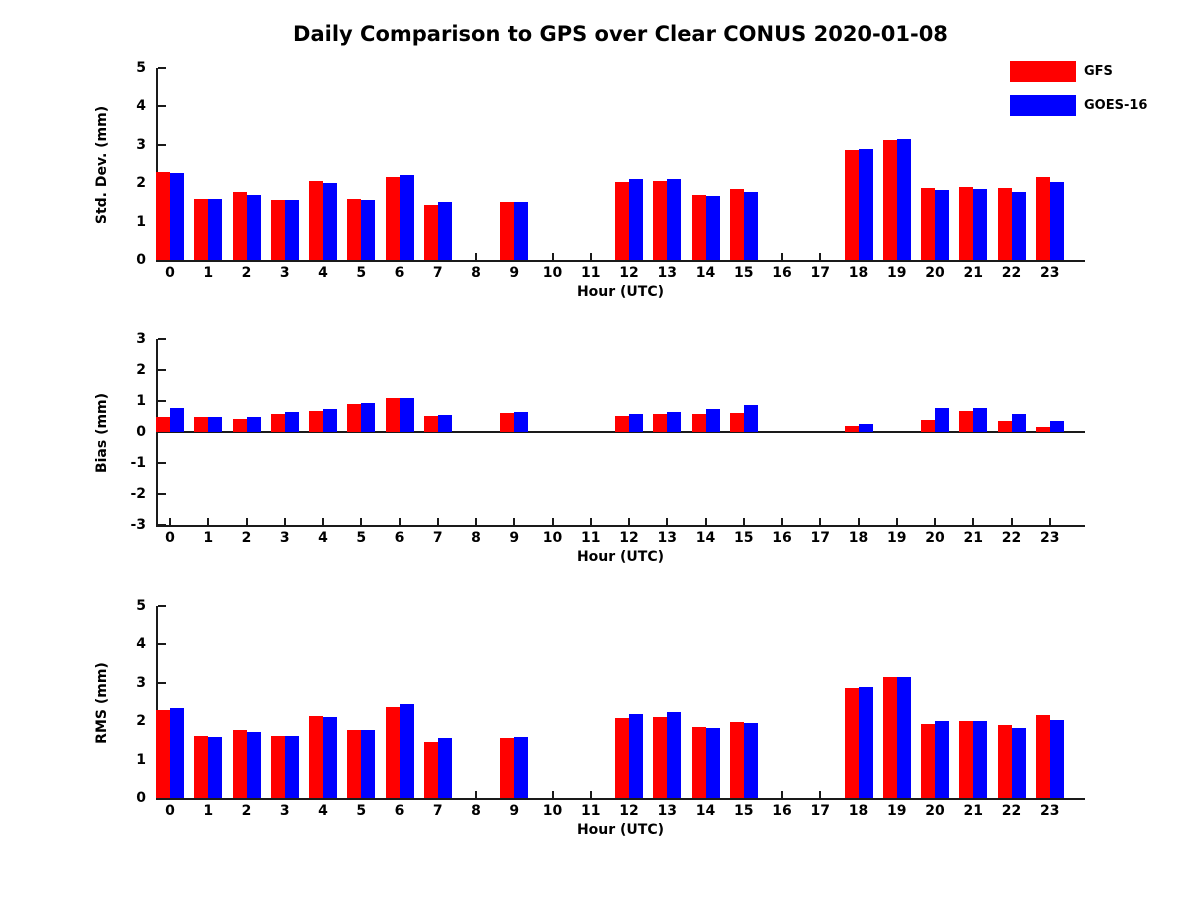 The width and height of the screenshot is (1200, 900). I want to click on legend-label-gfs: GFS, so click(1098, 71).